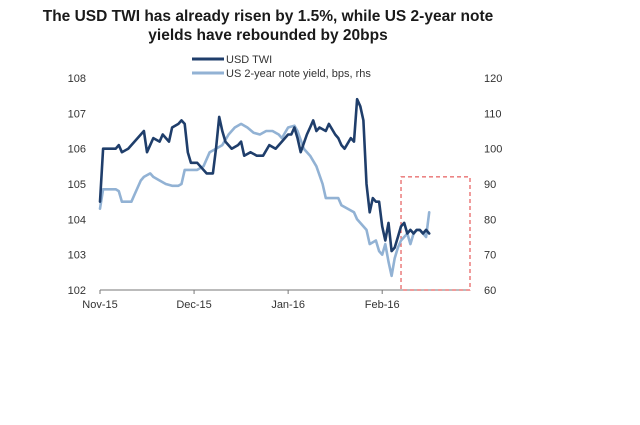 This screenshot has width=640, height=425. Describe the element at coordinates (249, 60) in the screenshot. I see `legend-label-usd-twi: USD TWI` at that location.